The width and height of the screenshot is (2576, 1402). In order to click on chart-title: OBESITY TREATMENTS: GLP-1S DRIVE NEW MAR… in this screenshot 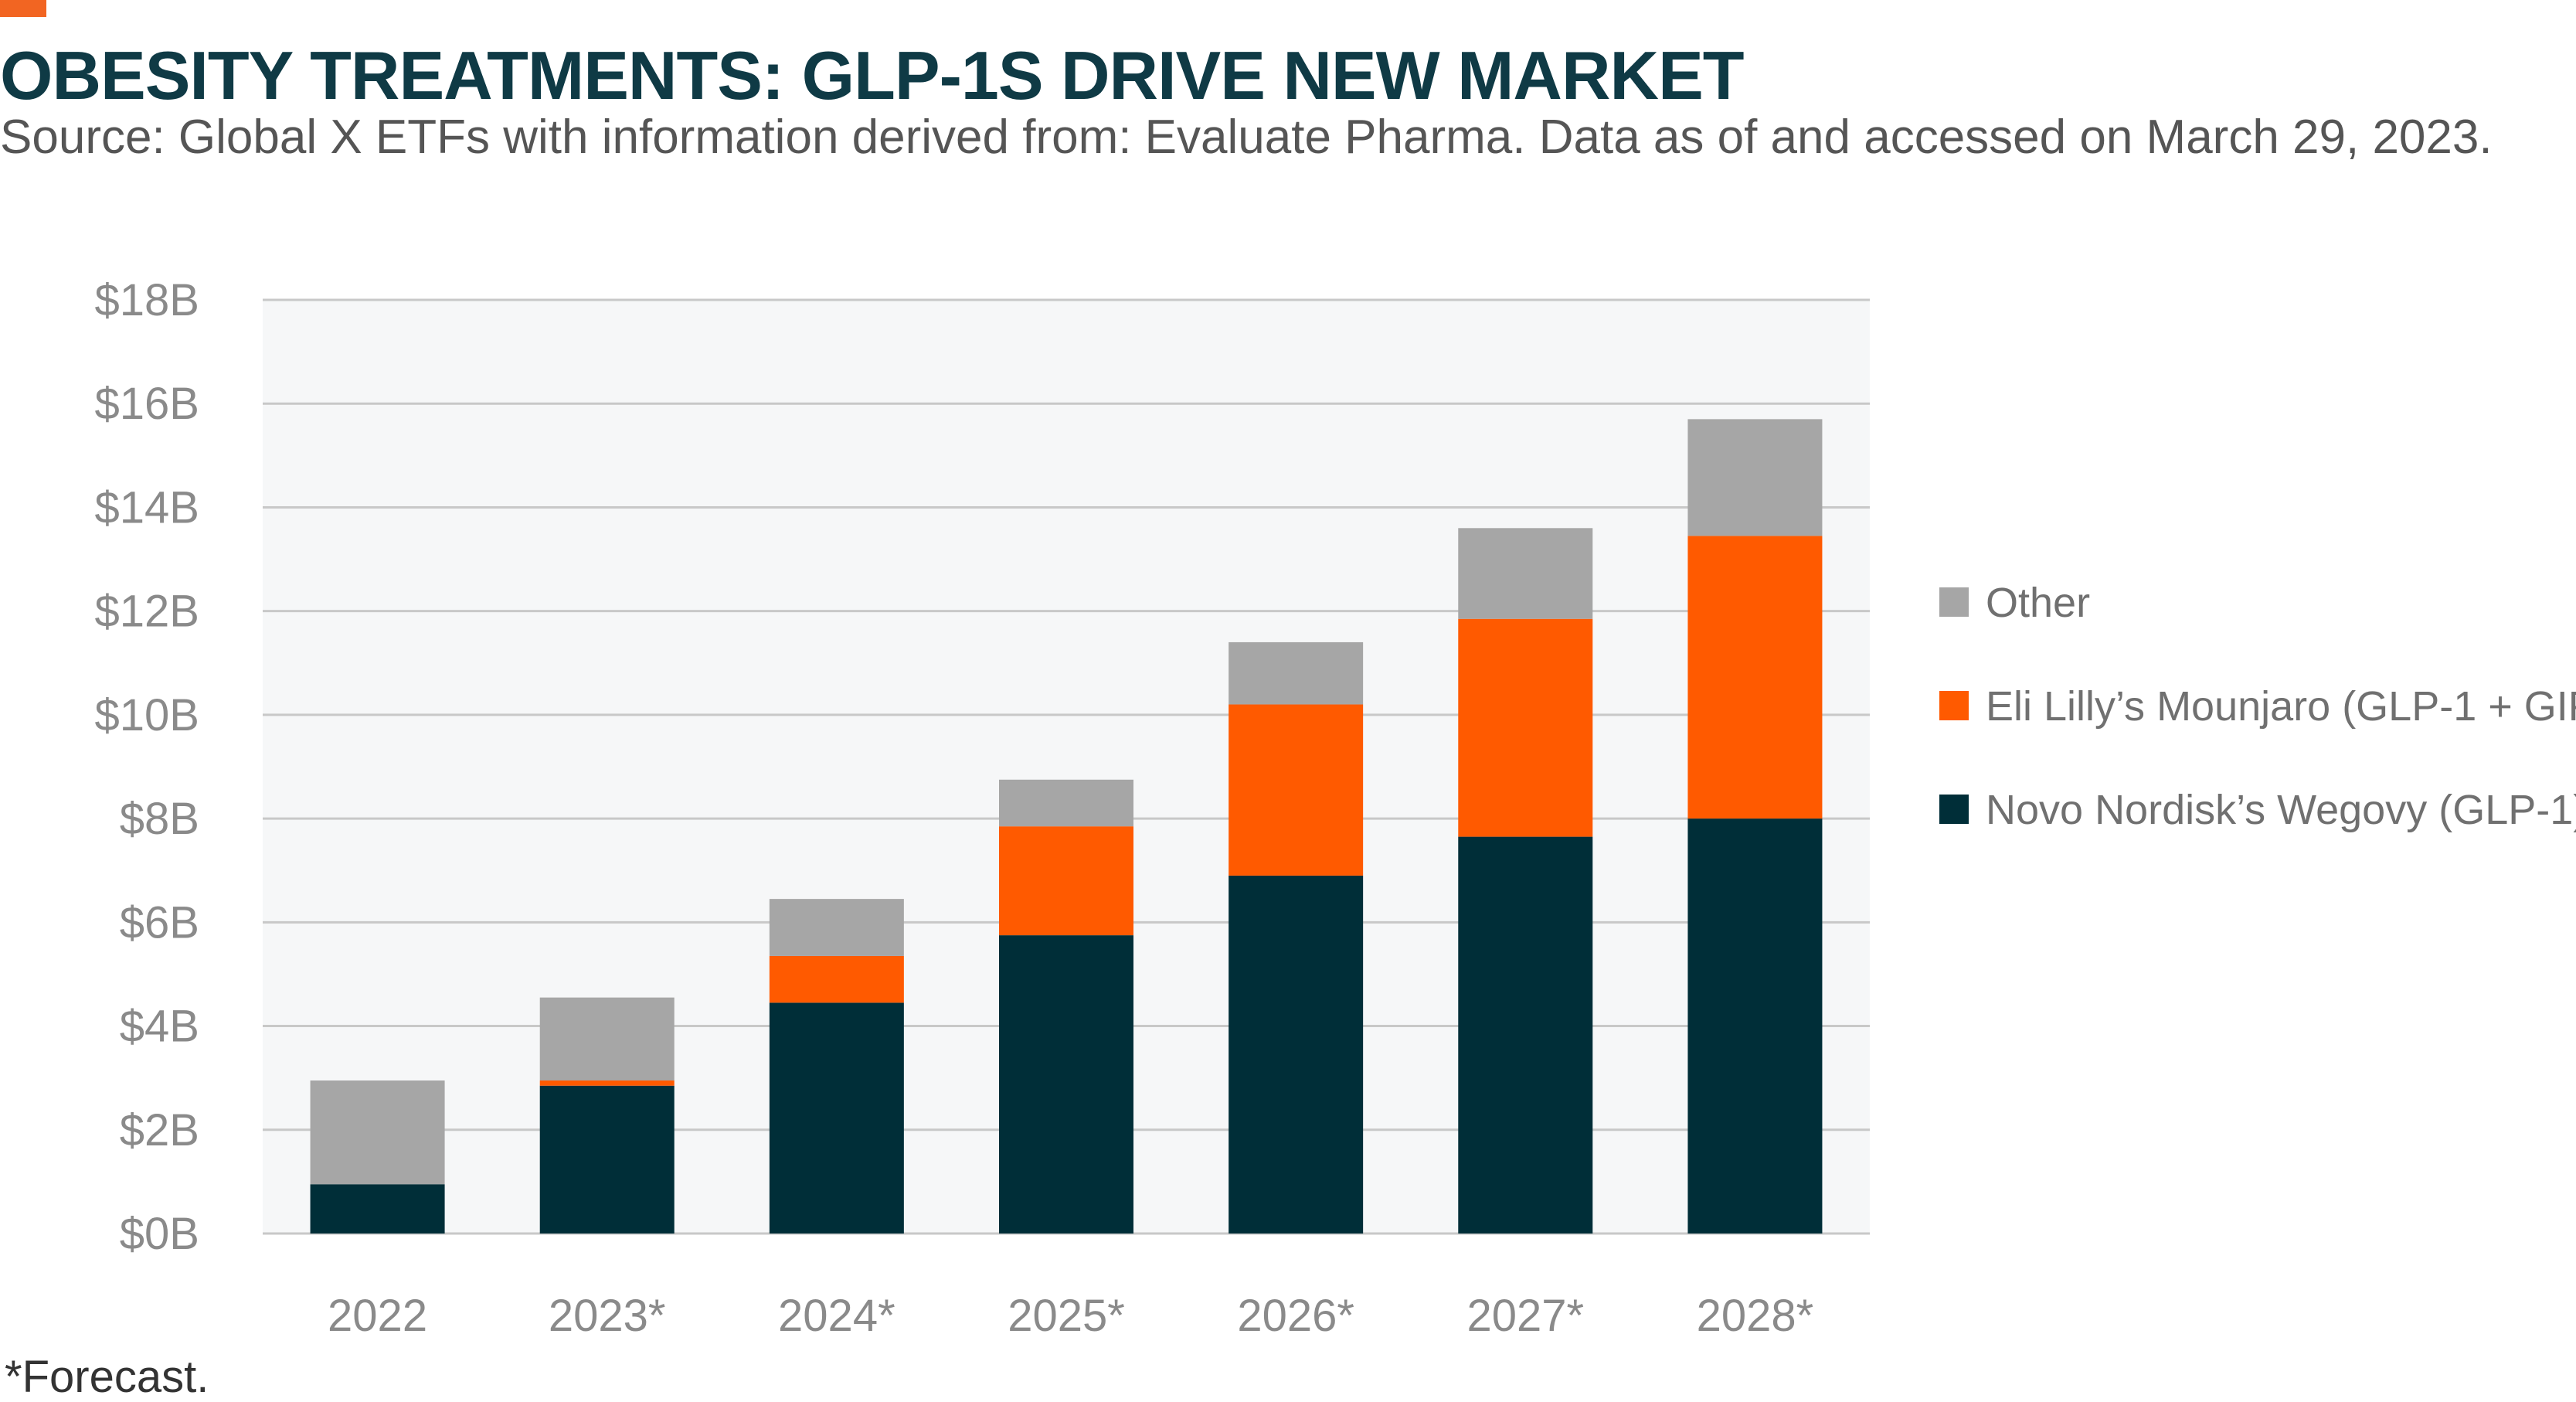, I will do `click(872, 75)`.